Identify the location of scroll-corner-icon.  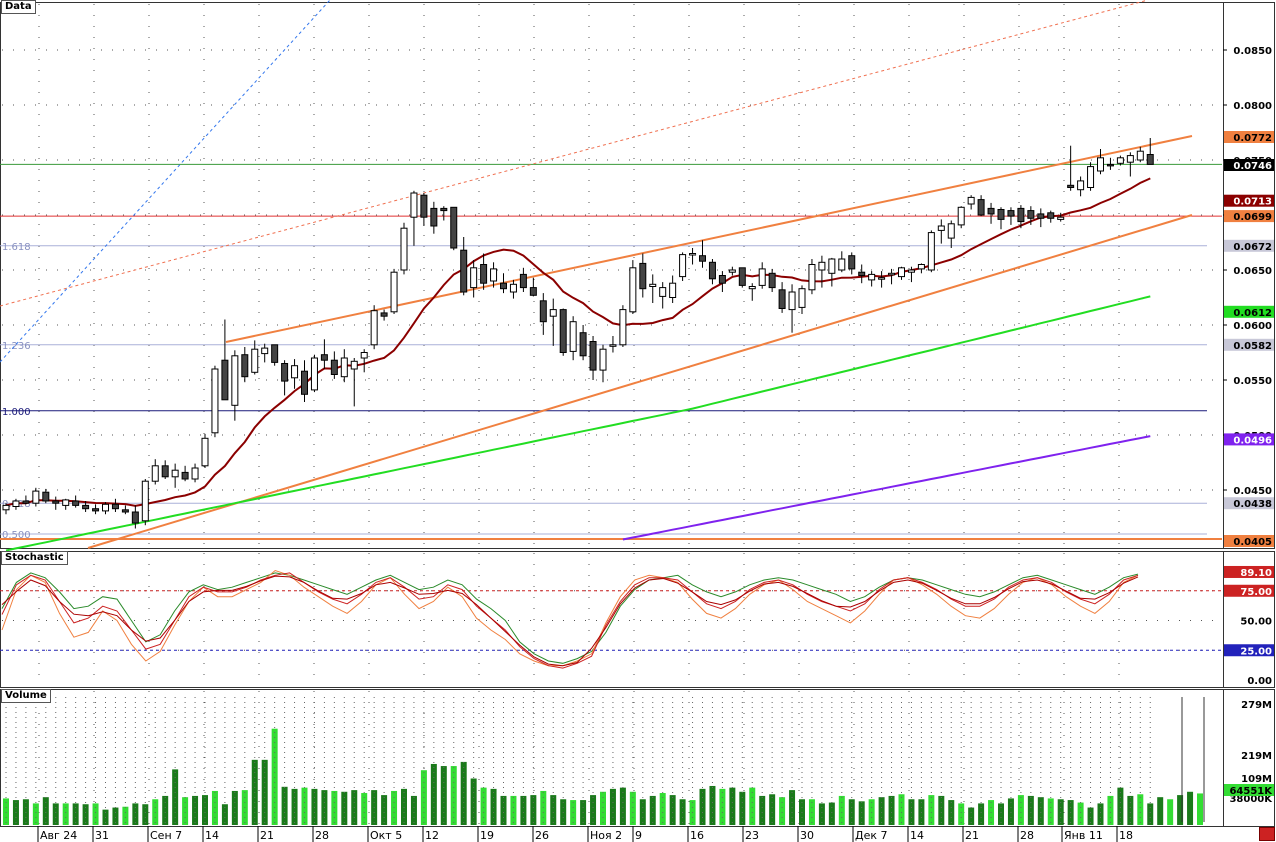
(1267, 834).